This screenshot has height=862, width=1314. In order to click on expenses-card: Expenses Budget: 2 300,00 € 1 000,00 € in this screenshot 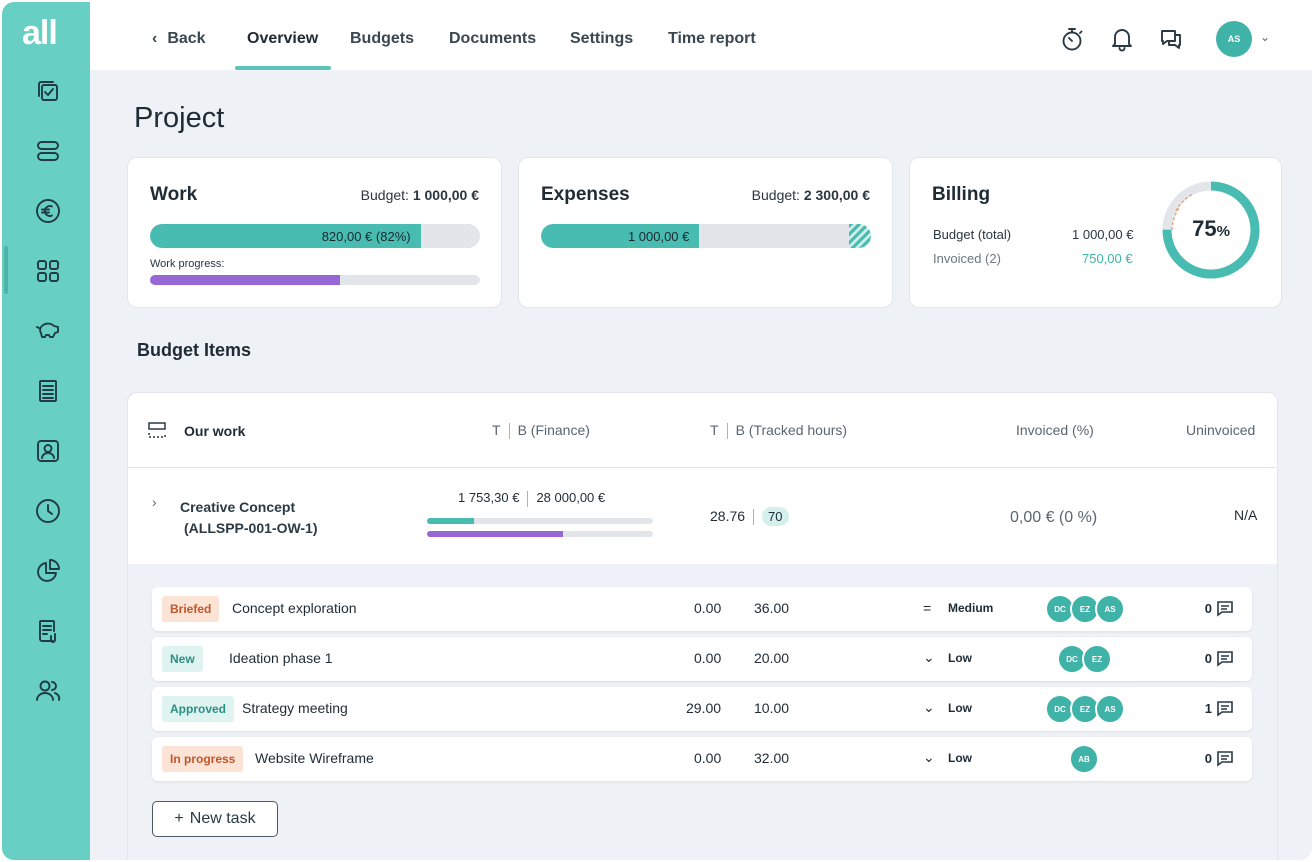, I will do `click(705, 232)`.